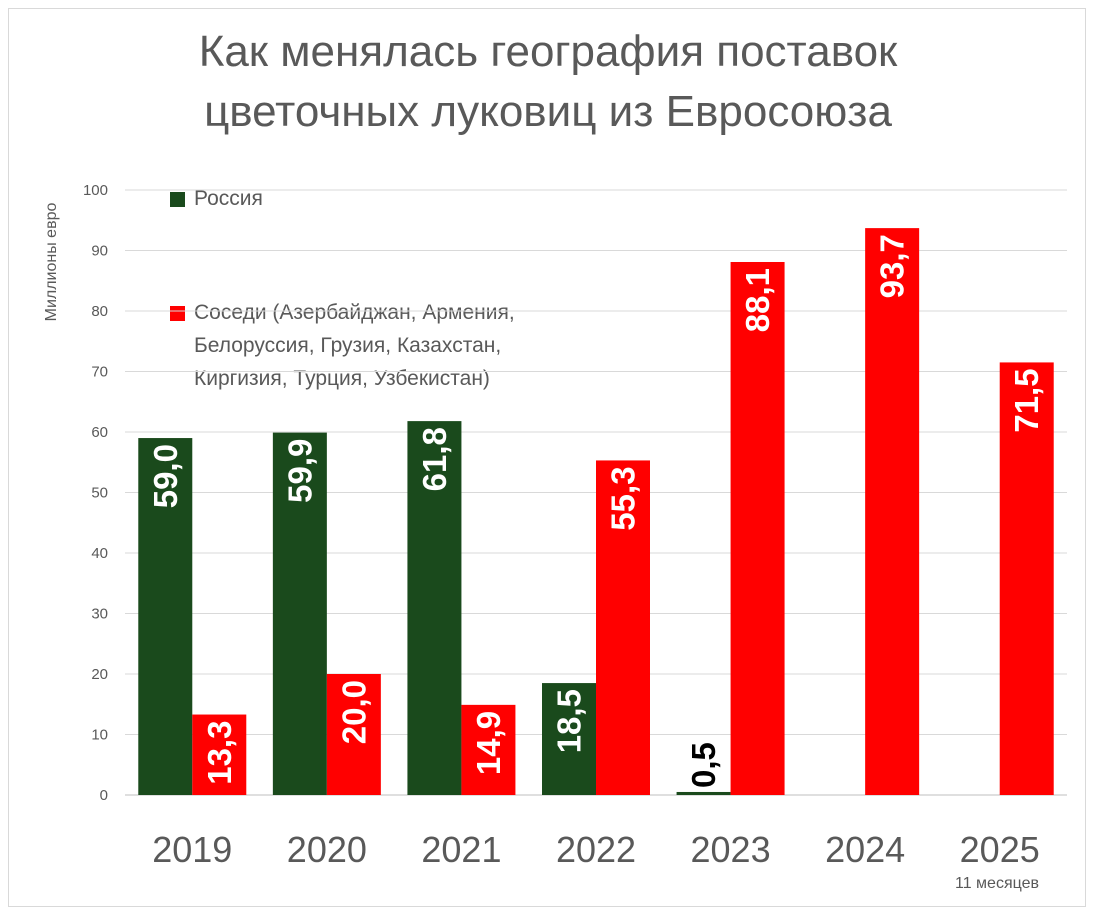 The height and width of the screenshot is (917, 1096). I want to click on legend-swatch-neighbors, so click(177, 313).